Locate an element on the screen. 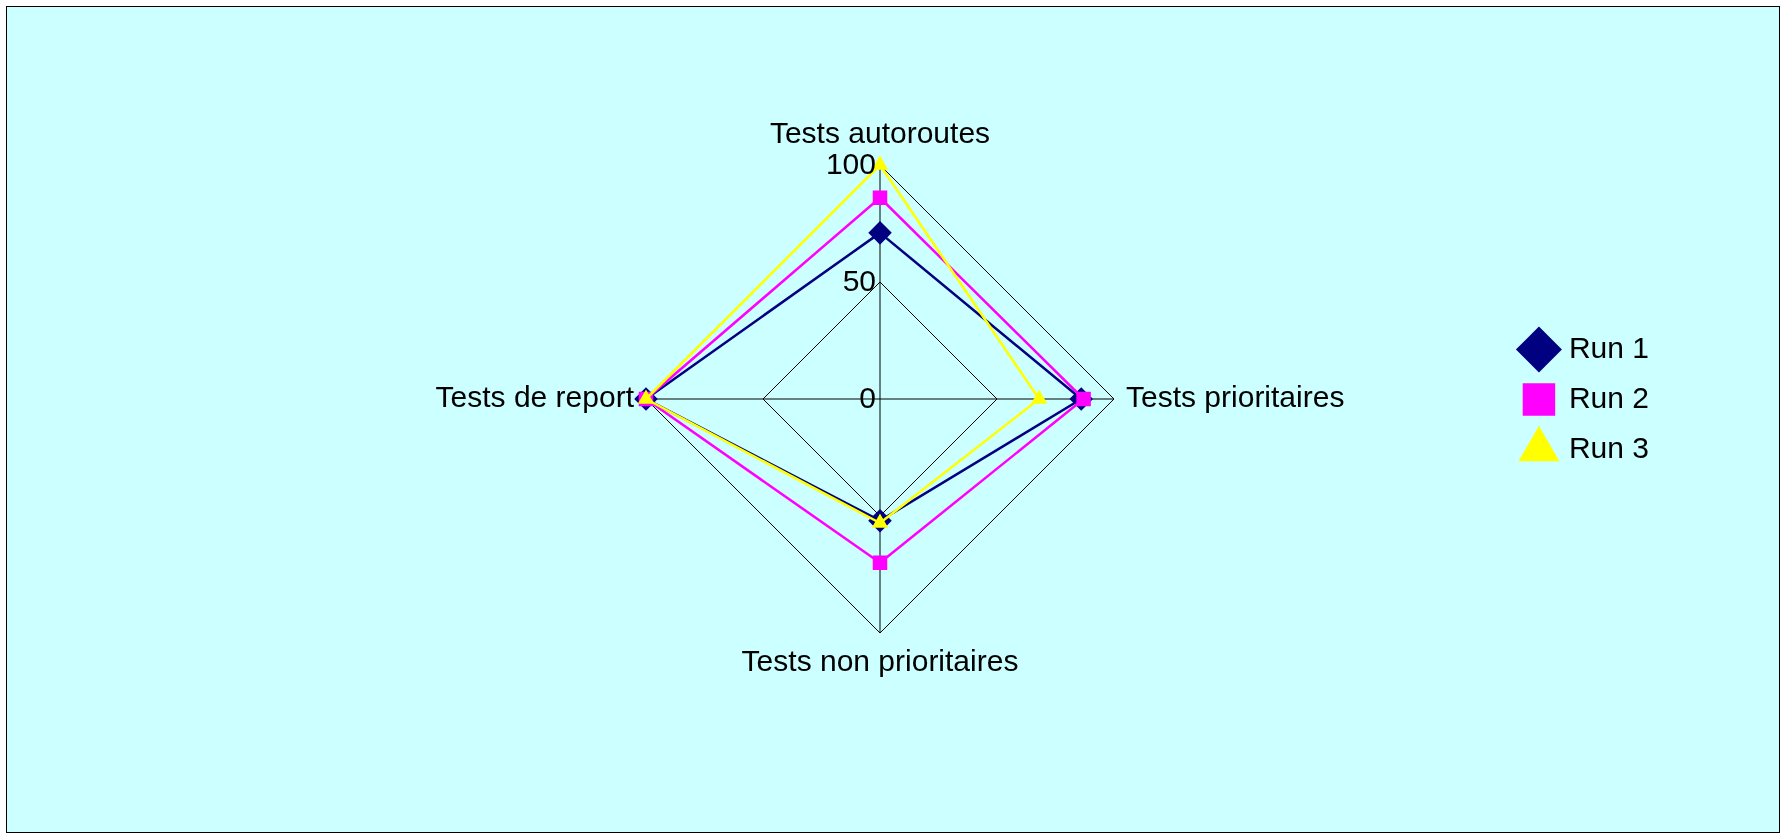 Image resolution: width=1785 pixels, height=837 pixels. spoke-label: Tests non prioritaires is located at coordinates (880, 661).